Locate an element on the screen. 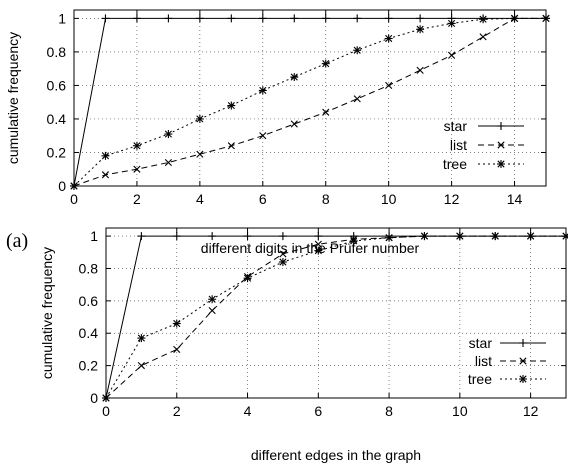 The width and height of the screenshot is (568, 465). x-tick-label: 4 is located at coordinates (200, 199).